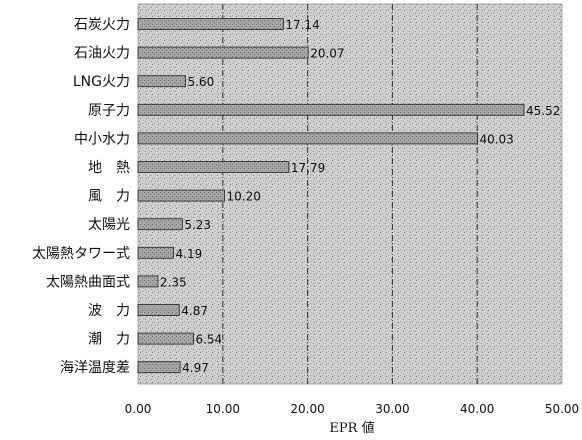  Describe the element at coordinates (109, 311) in the screenshot. I see `category-label-11: 波 力` at that location.